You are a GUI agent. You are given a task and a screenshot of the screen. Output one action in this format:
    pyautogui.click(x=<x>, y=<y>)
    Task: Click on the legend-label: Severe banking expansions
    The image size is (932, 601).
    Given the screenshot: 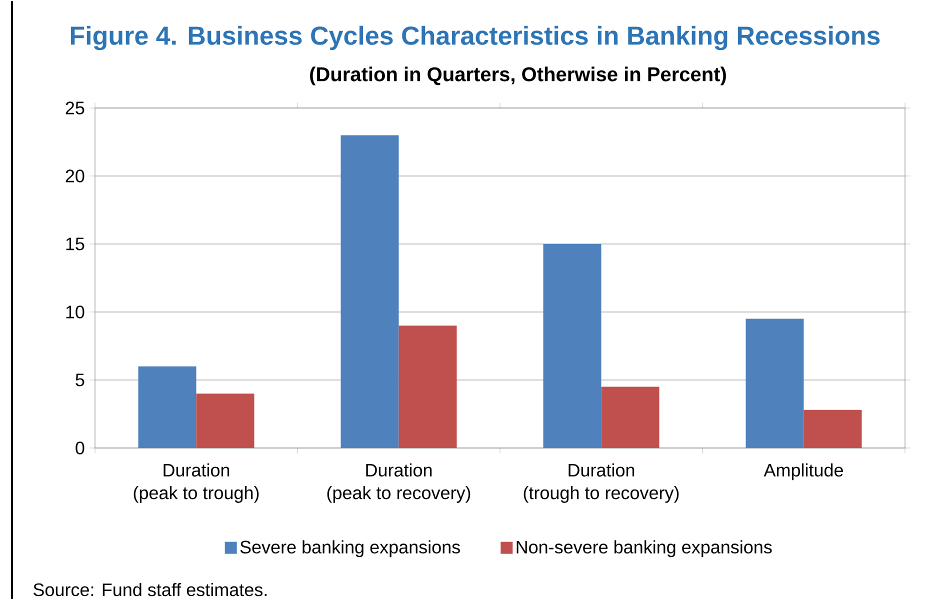 What is the action you would take?
    pyautogui.click(x=350, y=549)
    